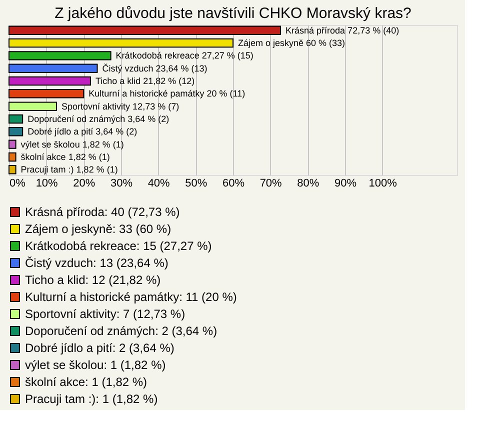  What do you see at coordinates (18, 184) in the screenshot?
I see `x-tick-label: 0%` at bounding box center [18, 184].